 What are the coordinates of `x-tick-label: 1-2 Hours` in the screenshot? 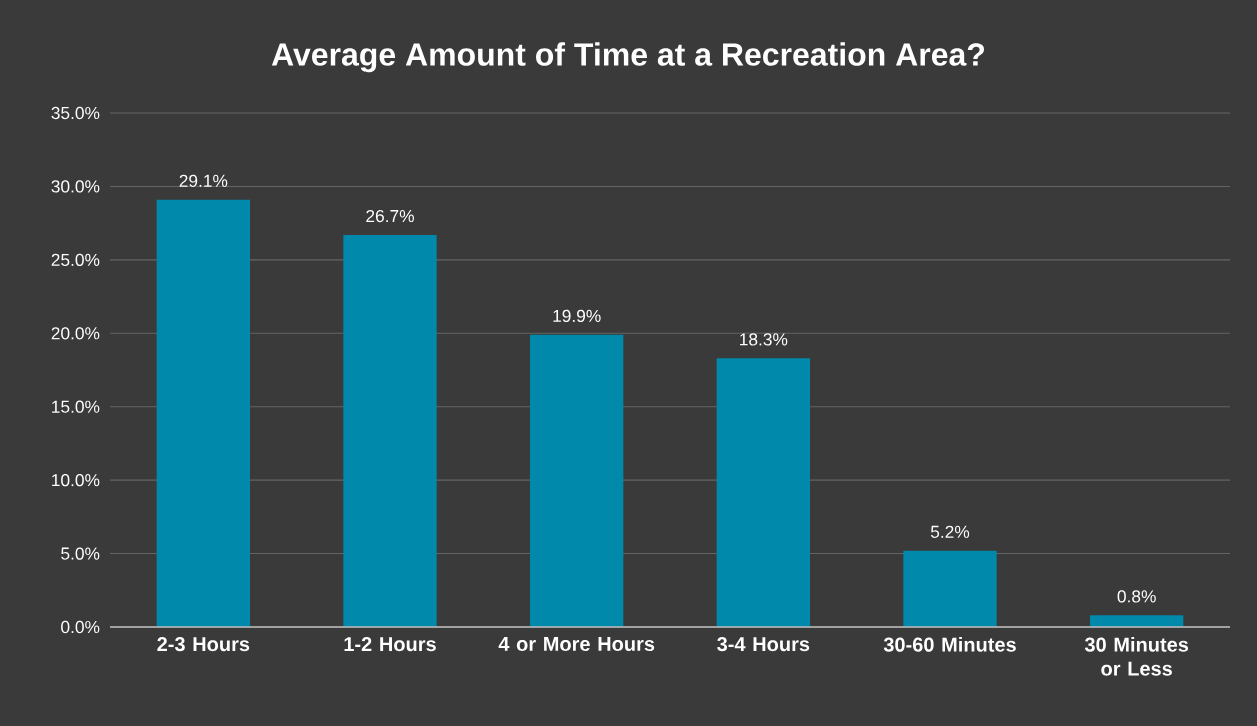 It's located at (390, 644).